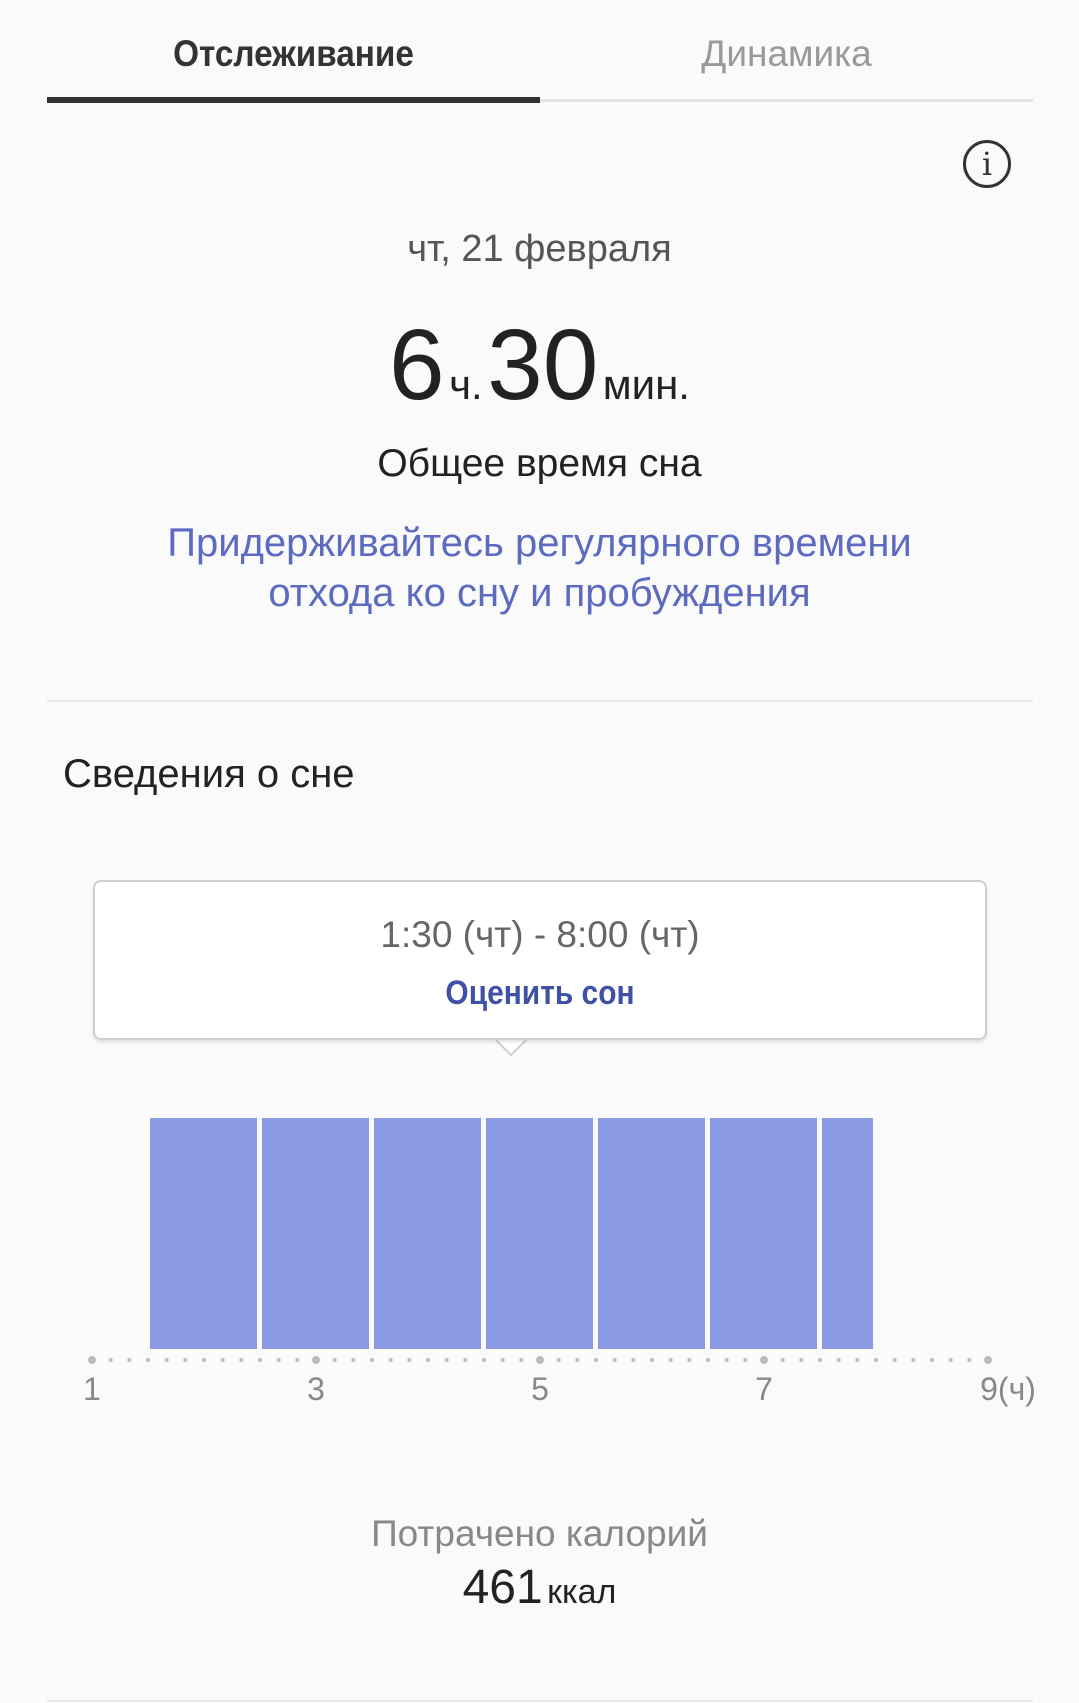 The image size is (1079, 1703). Describe the element at coordinates (539, 463) in the screenshot. I see `duration-label: Общее время сна` at that location.